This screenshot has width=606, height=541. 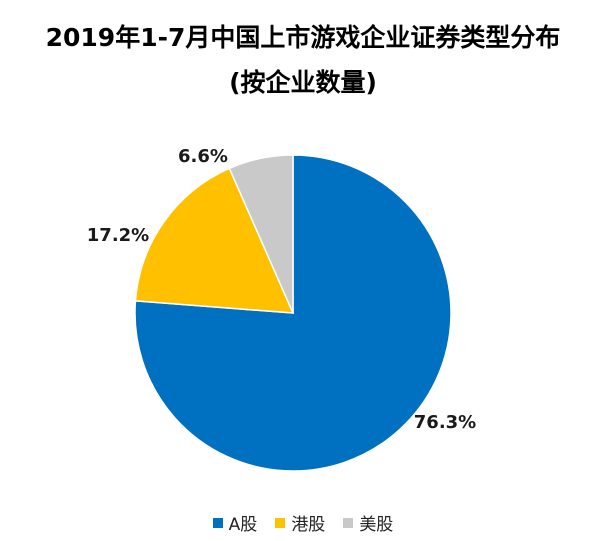 I want to click on legend-item-hk-share: 港股, so click(x=300, y=522).